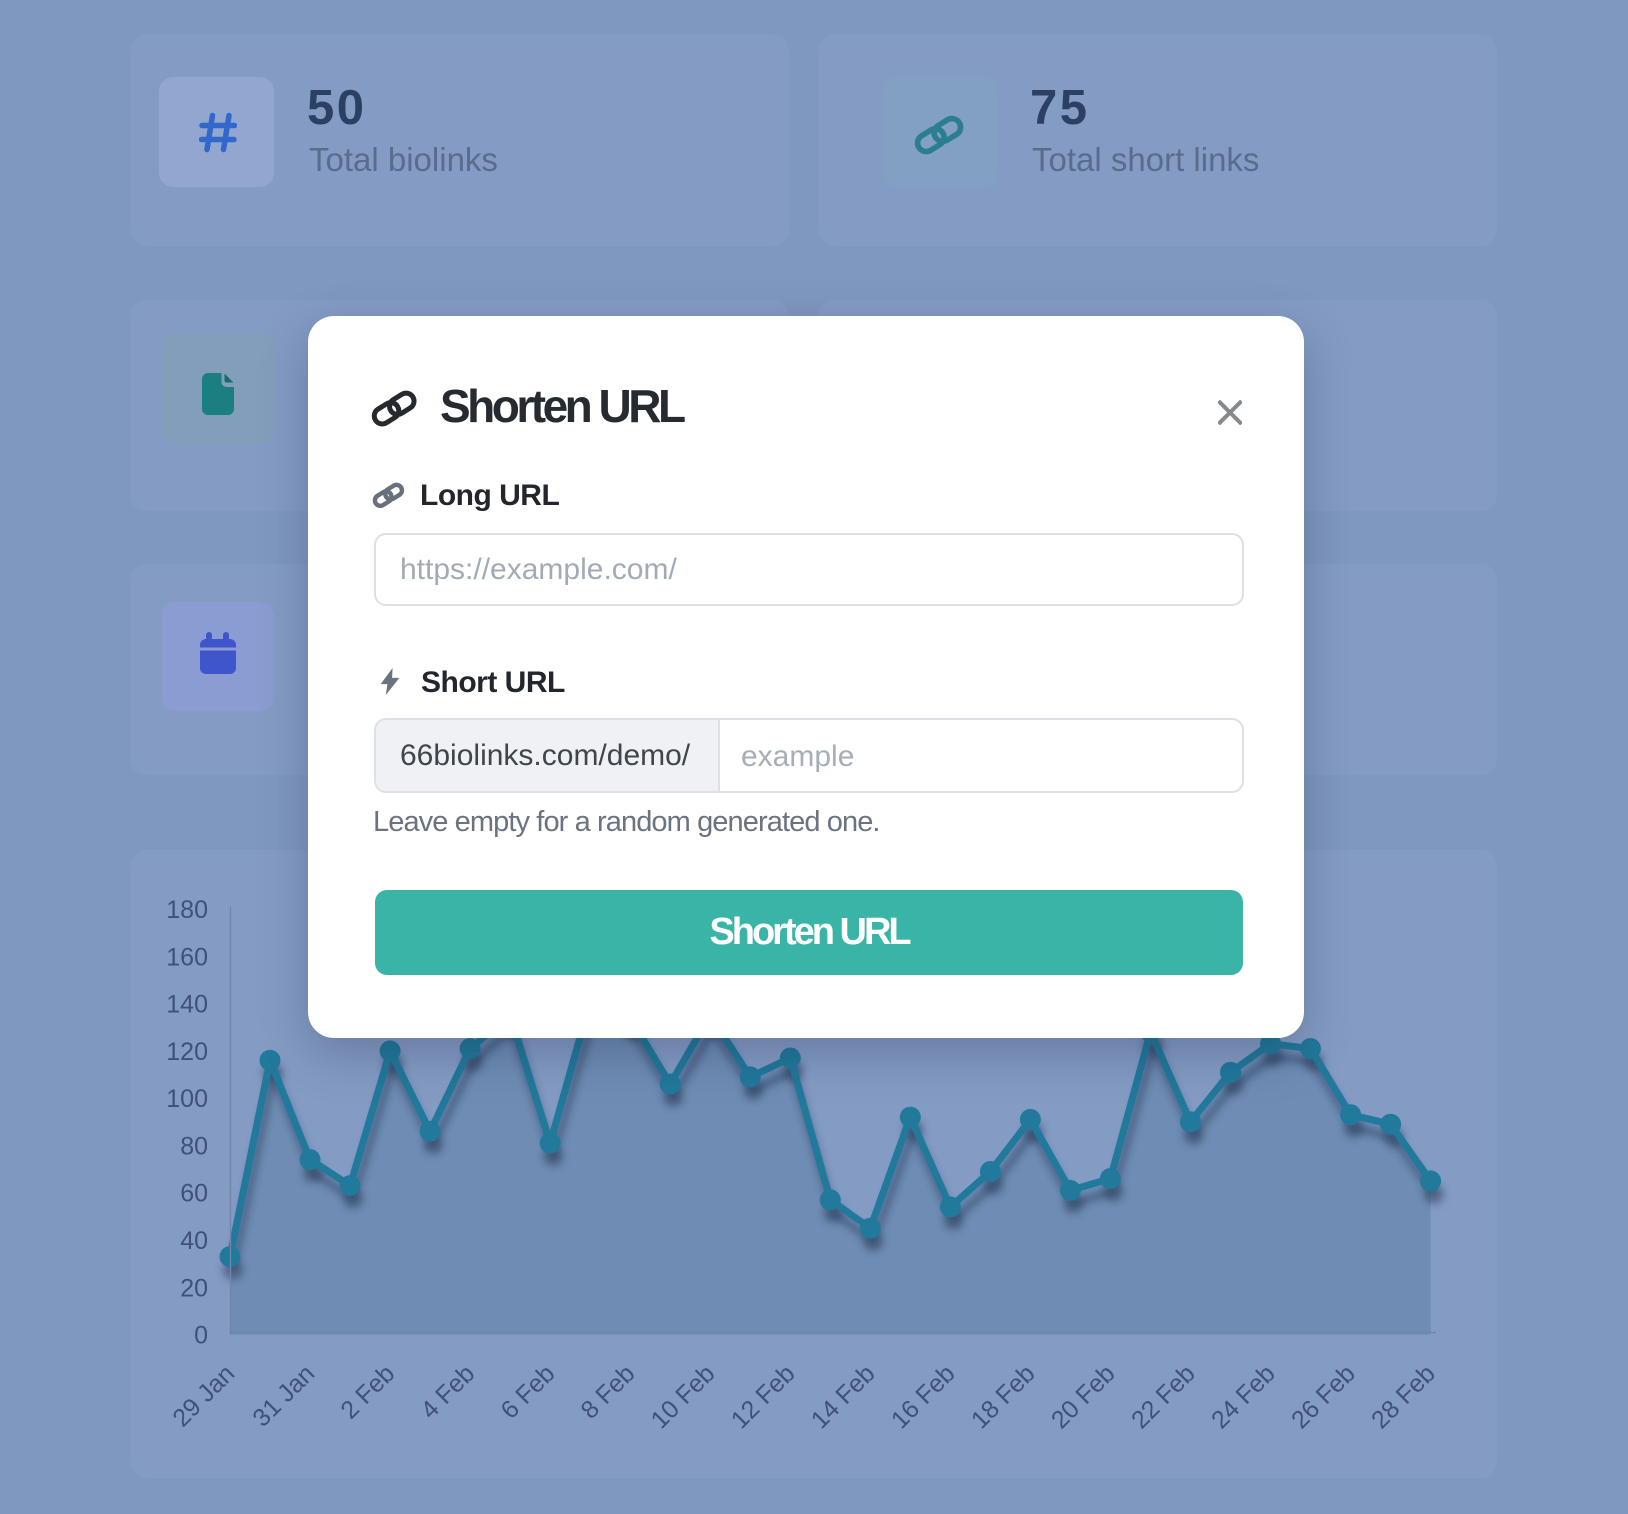 The image size is (1628, 1514). Describe the element at coordinates (194, 1241) in the screenshot. I see `svg-text: 40` at that location.